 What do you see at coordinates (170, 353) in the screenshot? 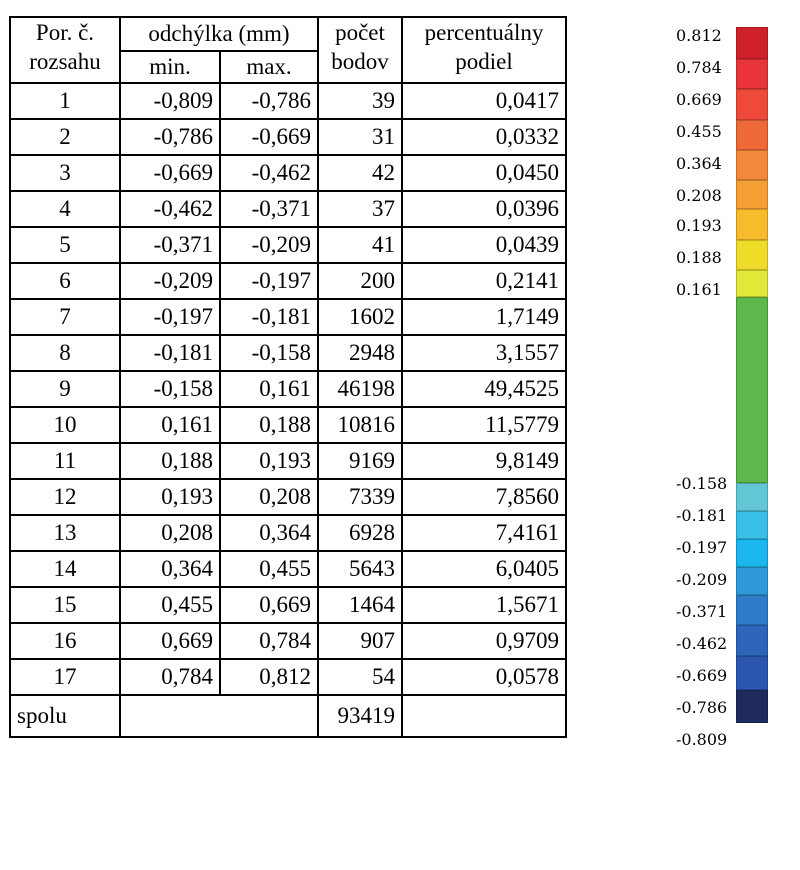
I see `deviation-min-cell: -0,181` at bounding box center [170, 353].